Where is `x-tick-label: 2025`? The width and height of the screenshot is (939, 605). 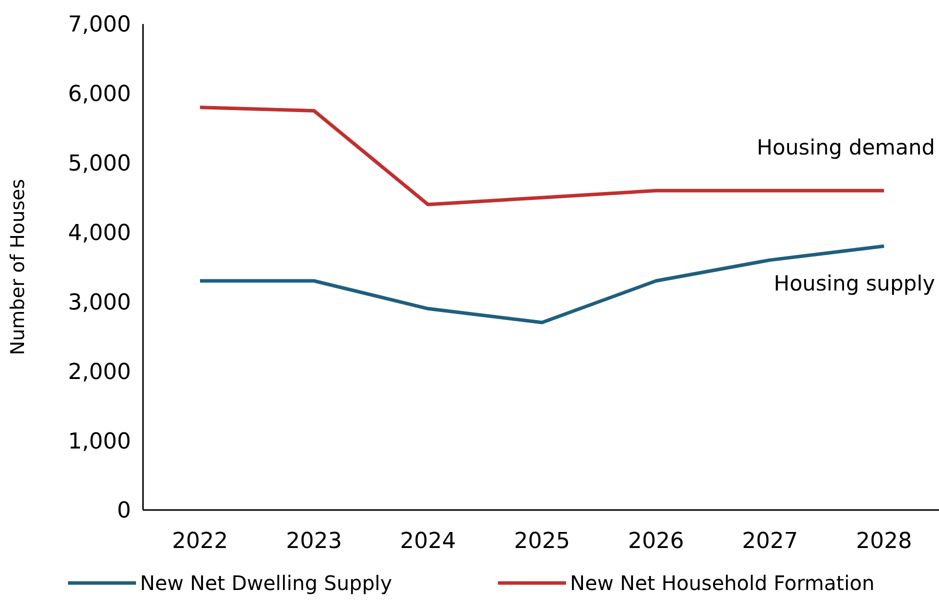
x-tick-label: 2025 is located at coordinates (542, 541).